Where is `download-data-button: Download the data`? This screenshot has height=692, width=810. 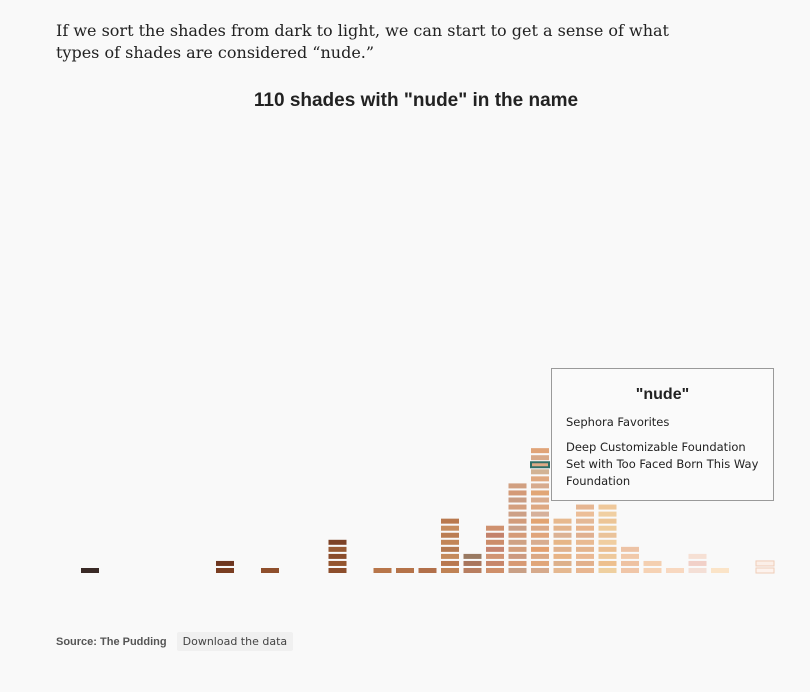
download-data-button: Download the data is located at coordinates (235, 641).